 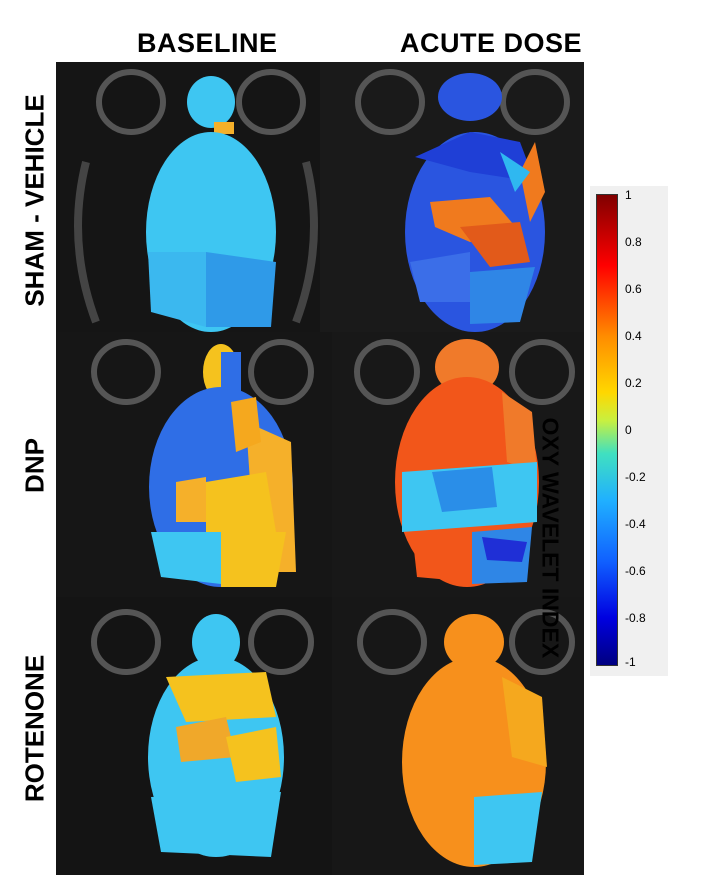 I want to click on brain-map-dnp-acute, so click(x=458, y=464).